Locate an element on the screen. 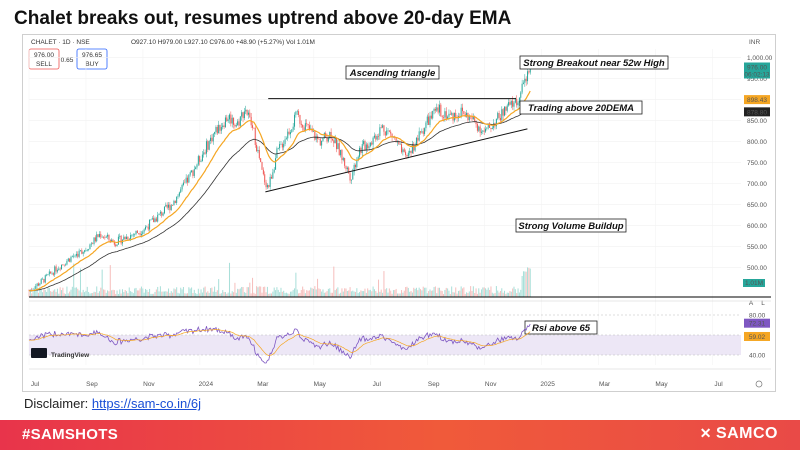  x-tick-label: Mar is located at coordinates (263, 384).